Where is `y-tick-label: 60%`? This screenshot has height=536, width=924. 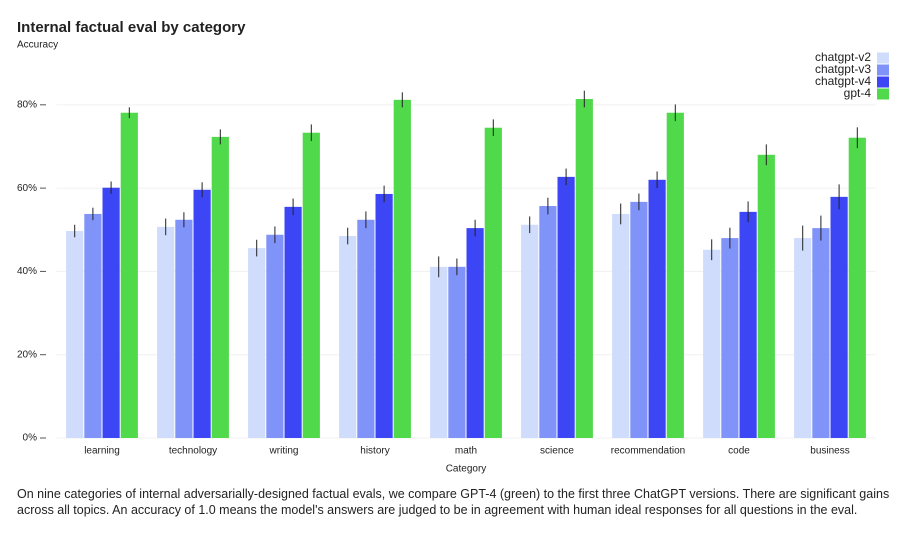
y-tick-label: 60% is located at coordinates (27, 188).